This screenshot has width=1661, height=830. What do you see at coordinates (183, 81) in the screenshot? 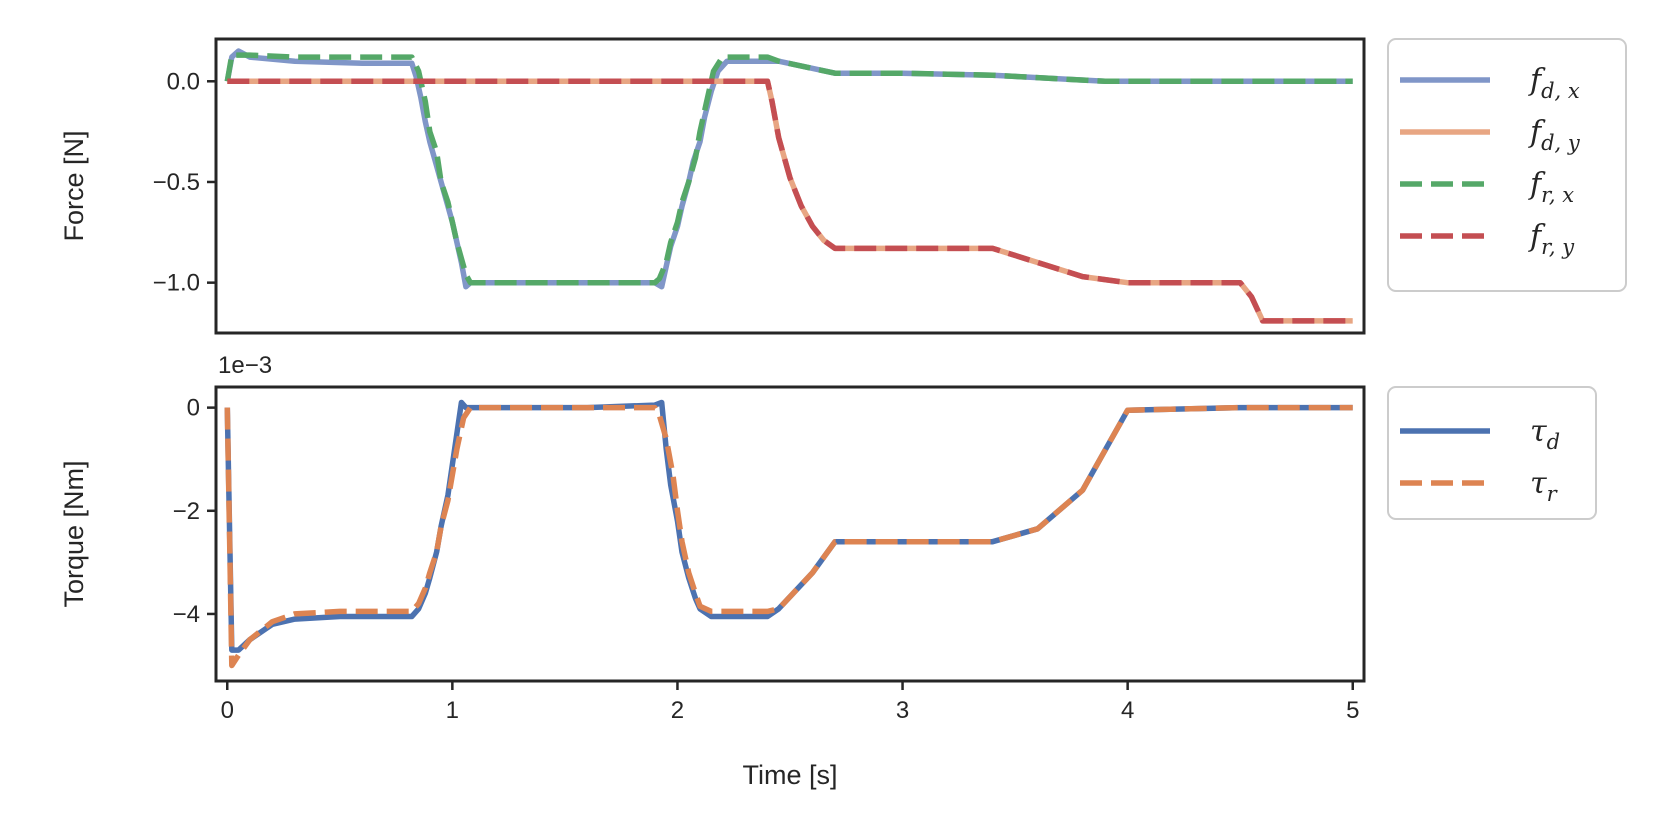
I see `force-y-tick-label: 0.0` at bounding box center [183, 81].